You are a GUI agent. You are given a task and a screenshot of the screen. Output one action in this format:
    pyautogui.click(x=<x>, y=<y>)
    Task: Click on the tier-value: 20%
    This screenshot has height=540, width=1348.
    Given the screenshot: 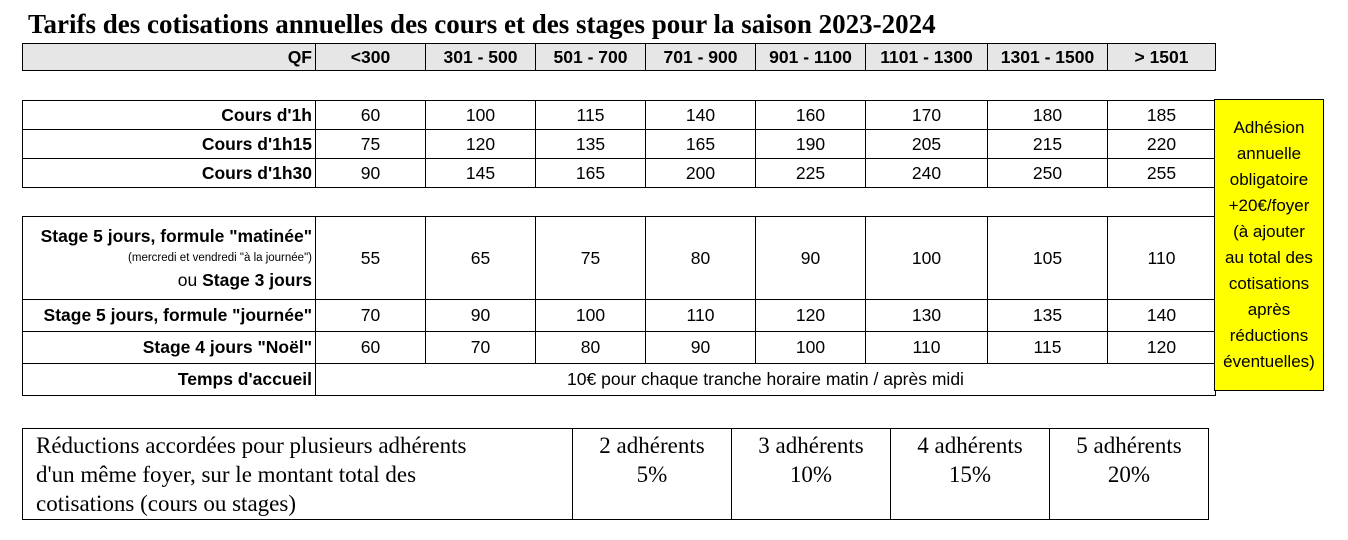 What is the action you would take?
    pyautogui.click(x=1129, y=474)
    